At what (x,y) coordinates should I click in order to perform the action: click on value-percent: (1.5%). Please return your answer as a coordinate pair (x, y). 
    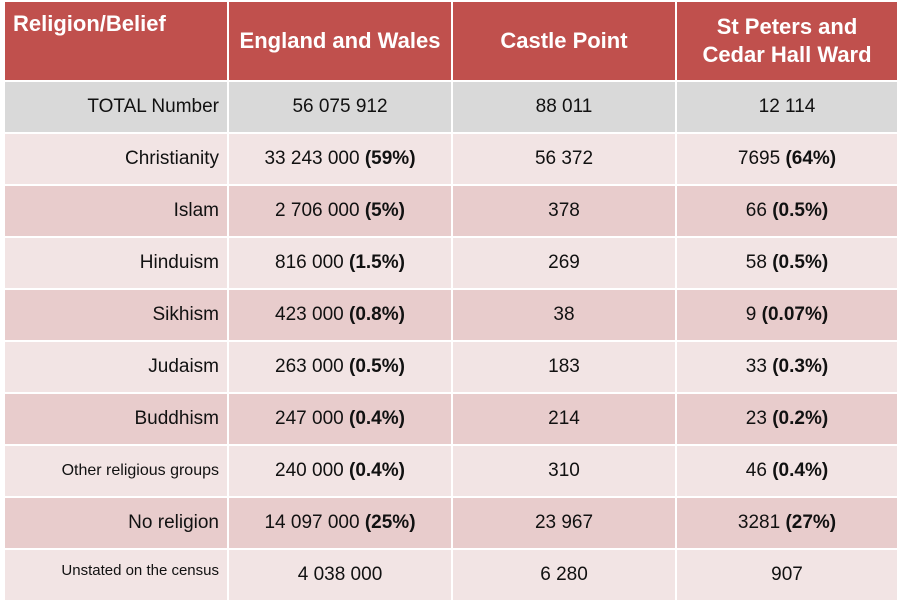
    Looking at the image, I should click on (377, 262).